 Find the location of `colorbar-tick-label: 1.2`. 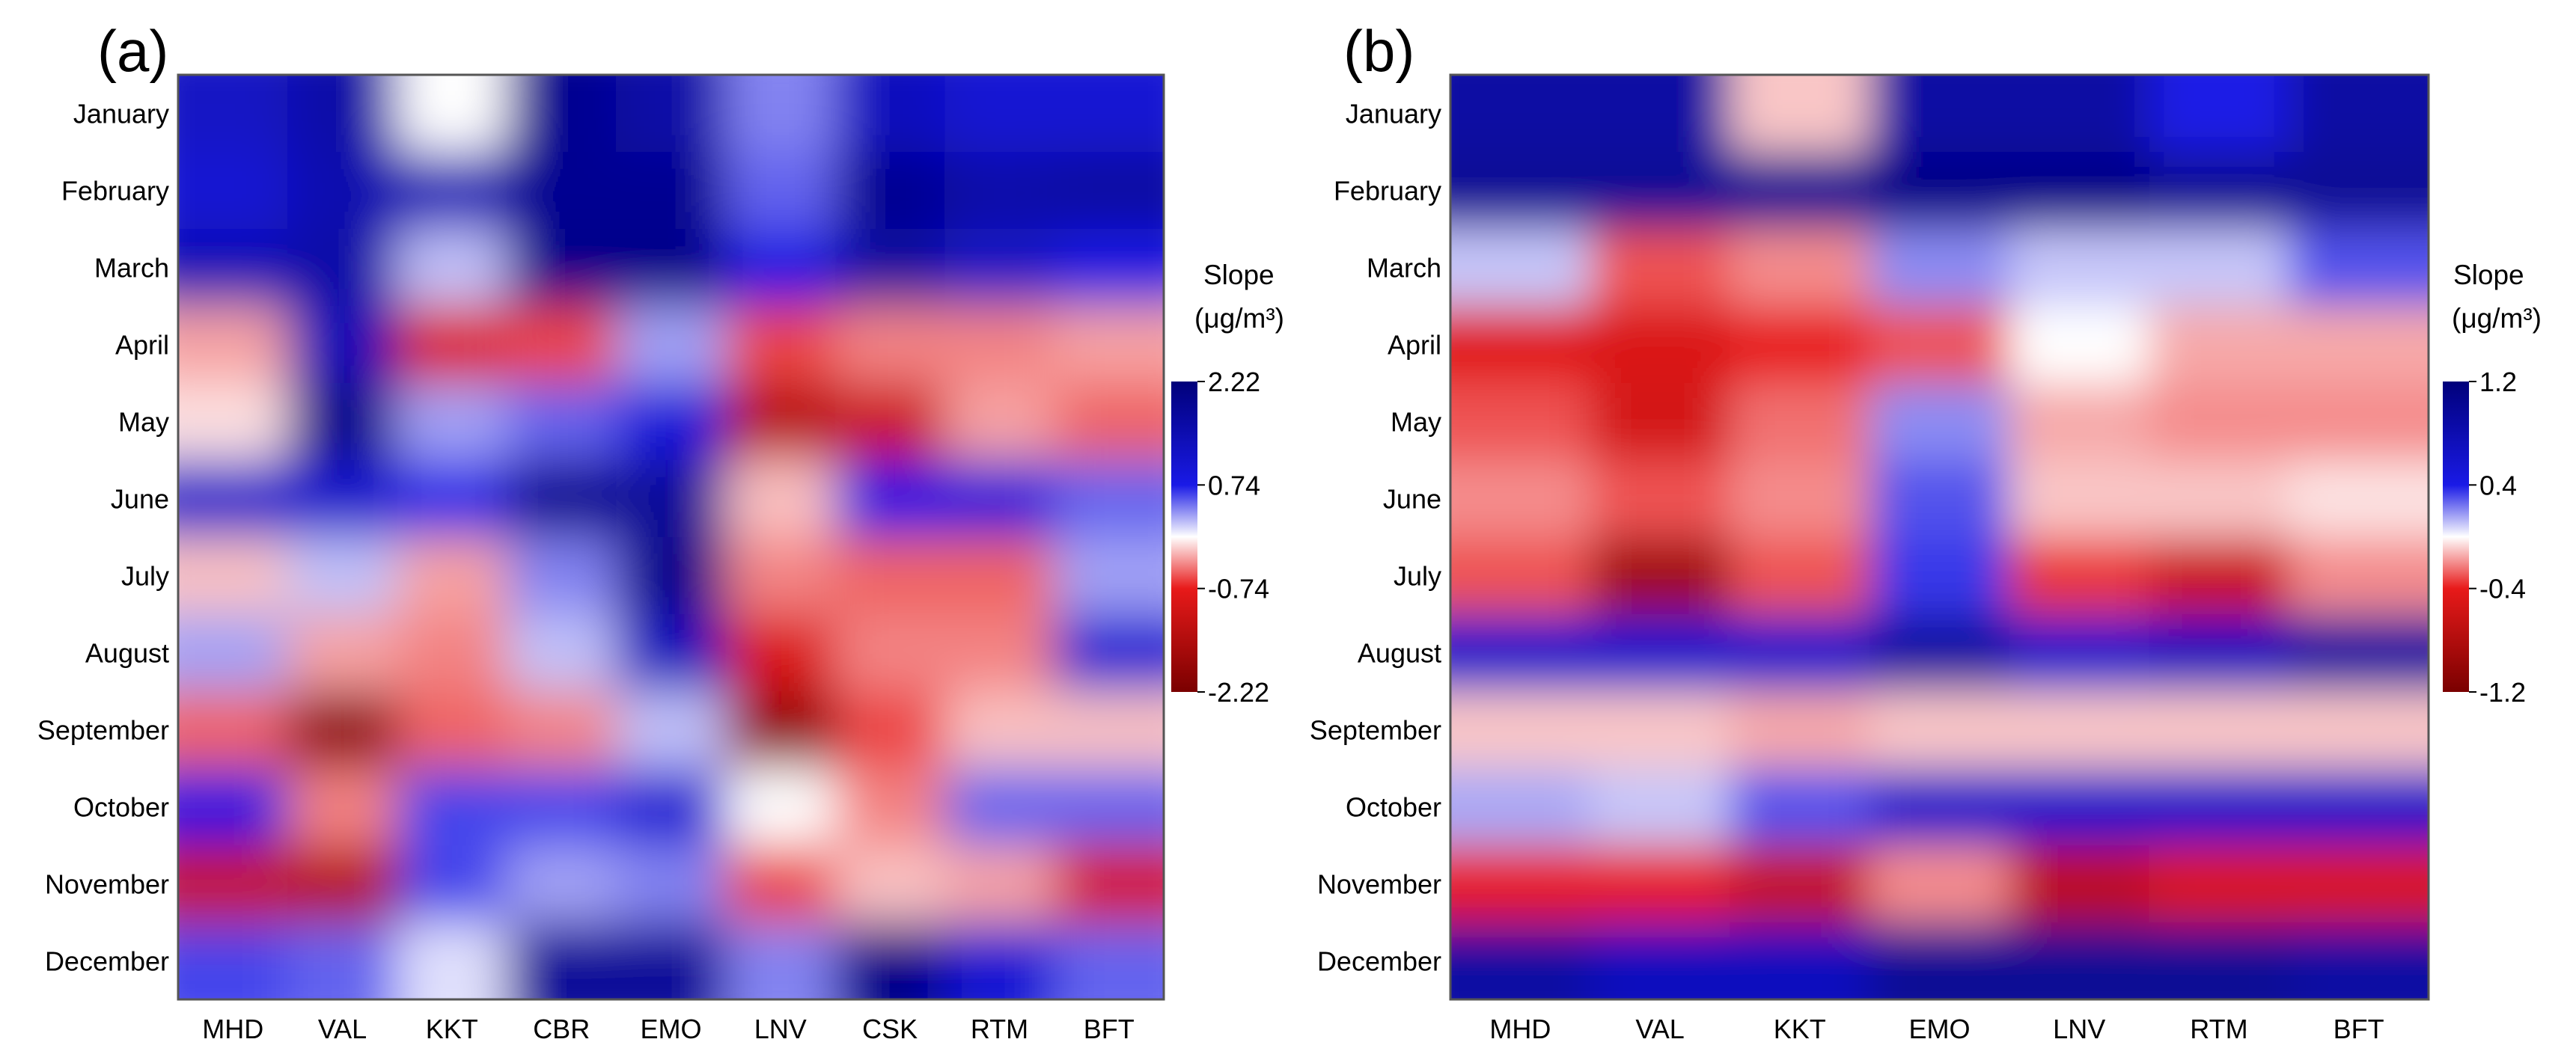

colorbar-tick-label: 1.2 is located at coordinates (2498, 382).